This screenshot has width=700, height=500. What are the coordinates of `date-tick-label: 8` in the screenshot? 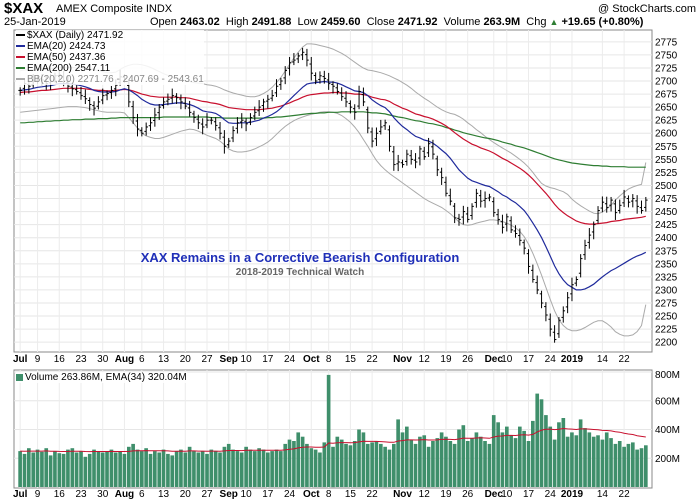 It's located at (329, 359).